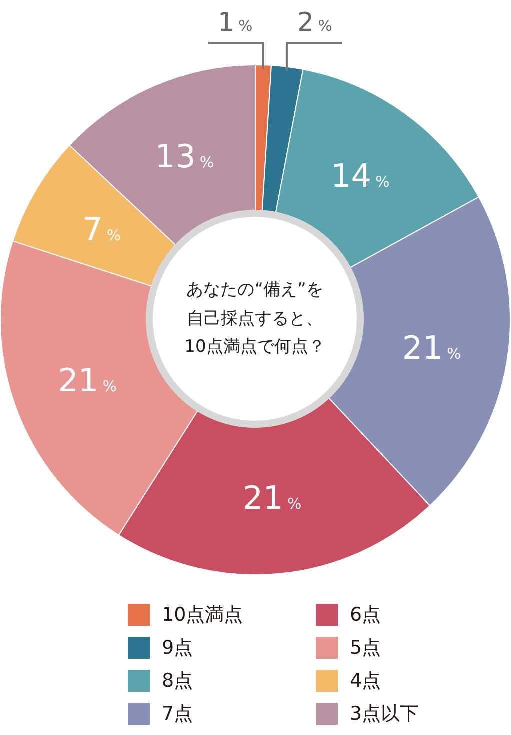 Image resolution: width=511 pixels, height=735 pixels. I want to click on legend-label: 5点, so click(366, 648).